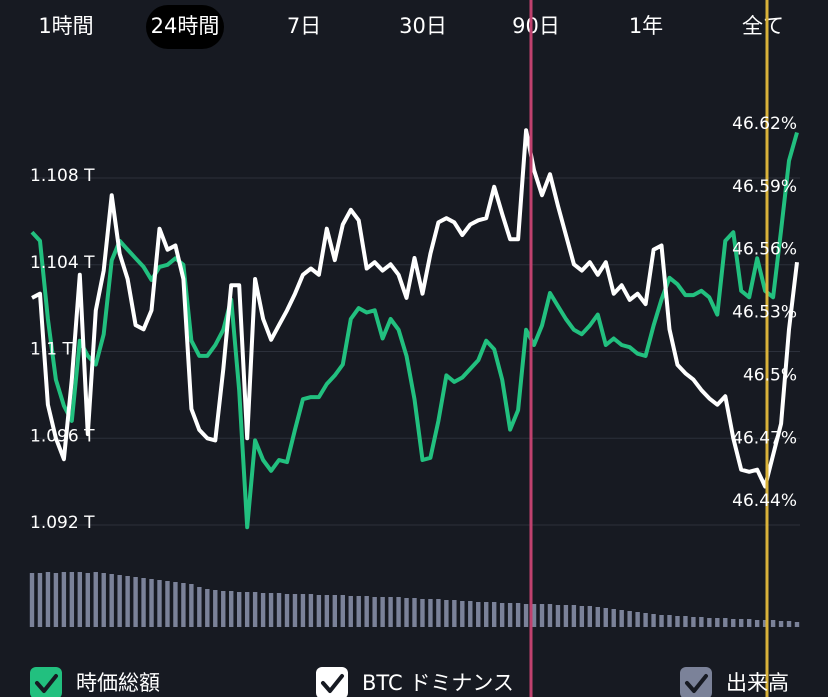 This screenshot has height=697, width=828. What do you see at coordinates (65, 26) in the screenshot?
I see `tab: 1時間` at bounding box center [65, 26].